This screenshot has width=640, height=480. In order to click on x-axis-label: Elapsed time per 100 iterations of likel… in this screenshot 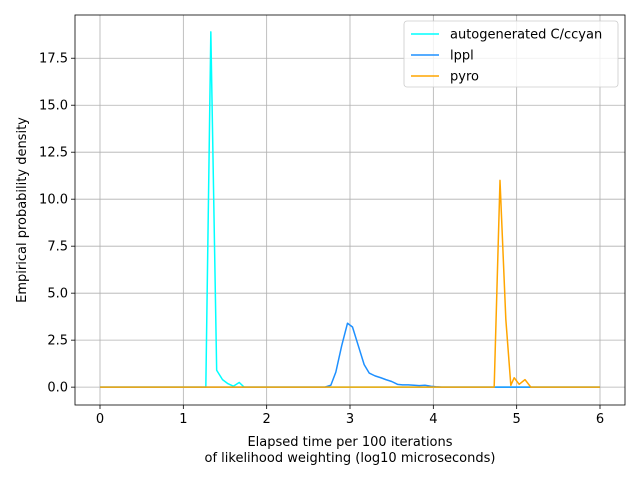, I will do `click(350, 450)`.